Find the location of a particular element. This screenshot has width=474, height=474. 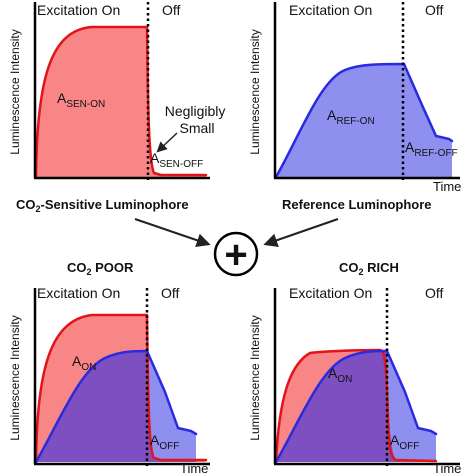

note-arrow is located at coordinates (167, 142).